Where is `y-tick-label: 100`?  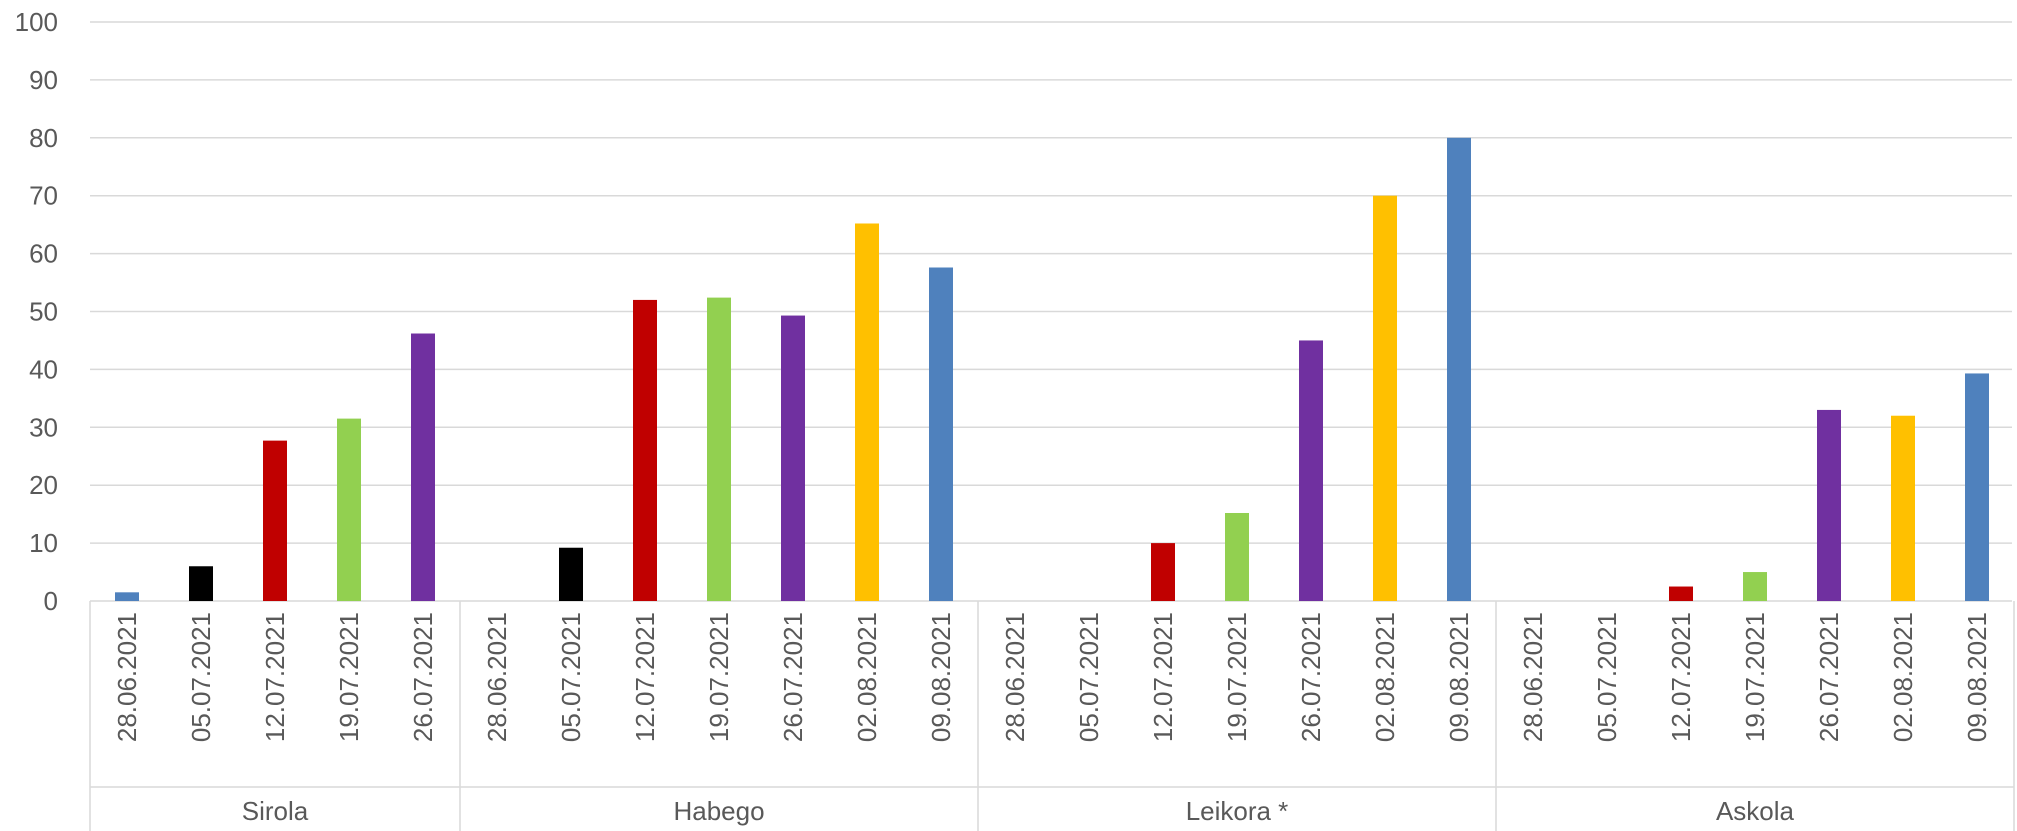 y-tick-label: 100 is located at coordinates (36, 22).